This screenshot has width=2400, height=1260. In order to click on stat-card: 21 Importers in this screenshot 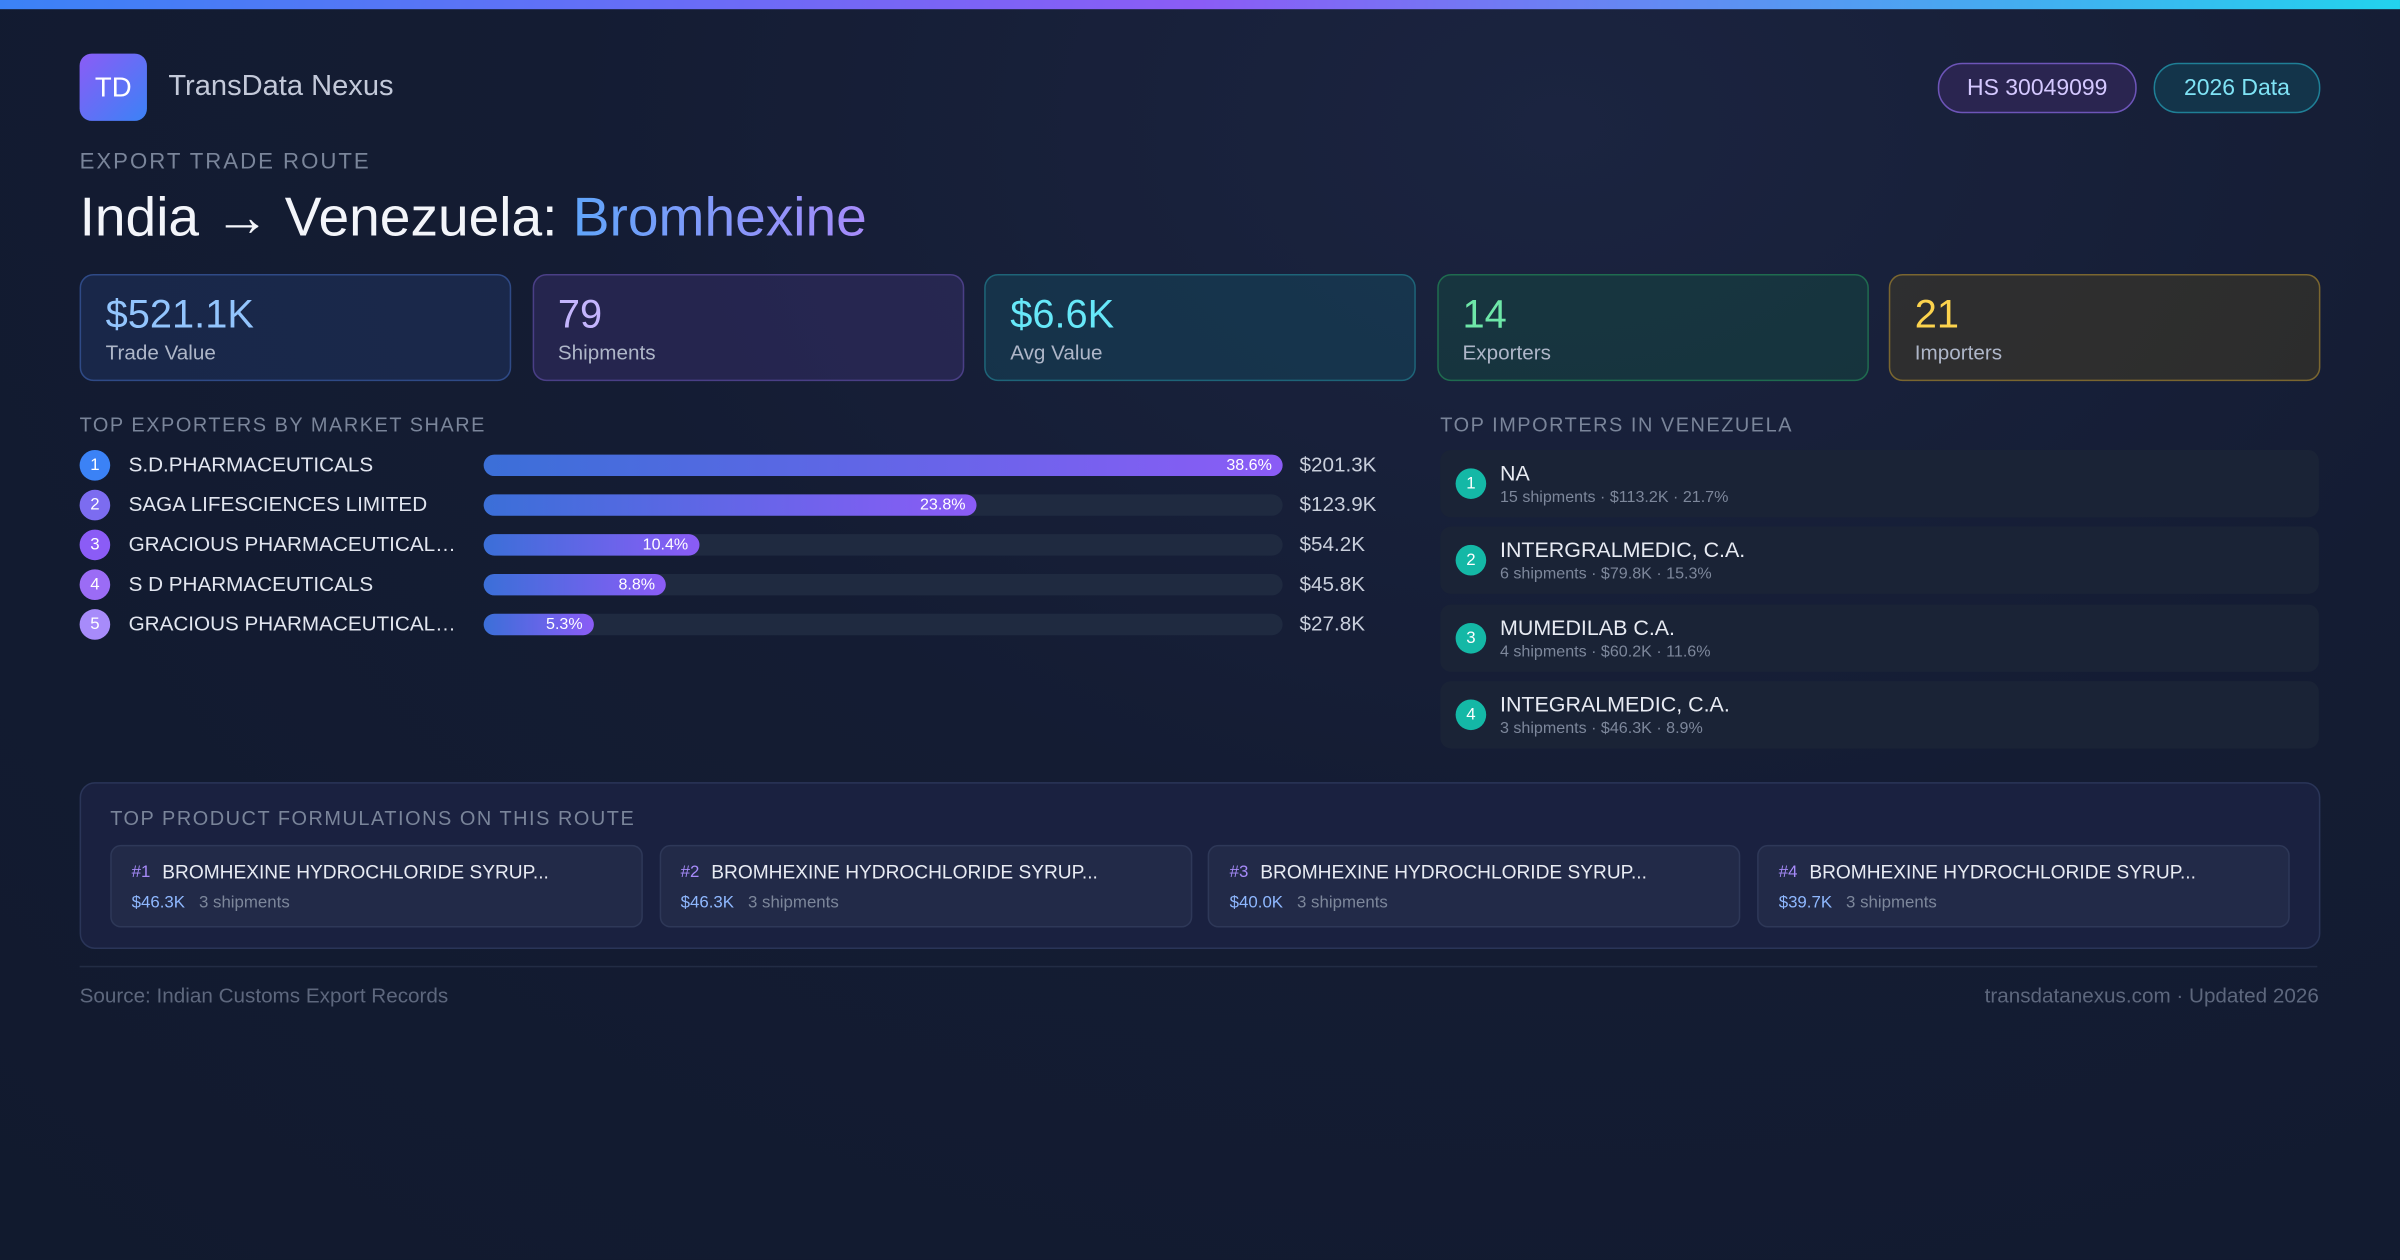, I will do `click(2104, 327)`.